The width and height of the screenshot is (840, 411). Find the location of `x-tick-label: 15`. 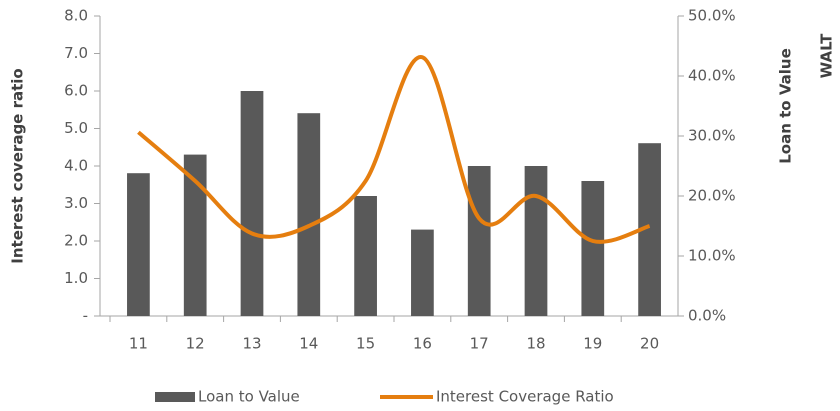

x-tick-label: 15 is located at coordinates (365, 344).